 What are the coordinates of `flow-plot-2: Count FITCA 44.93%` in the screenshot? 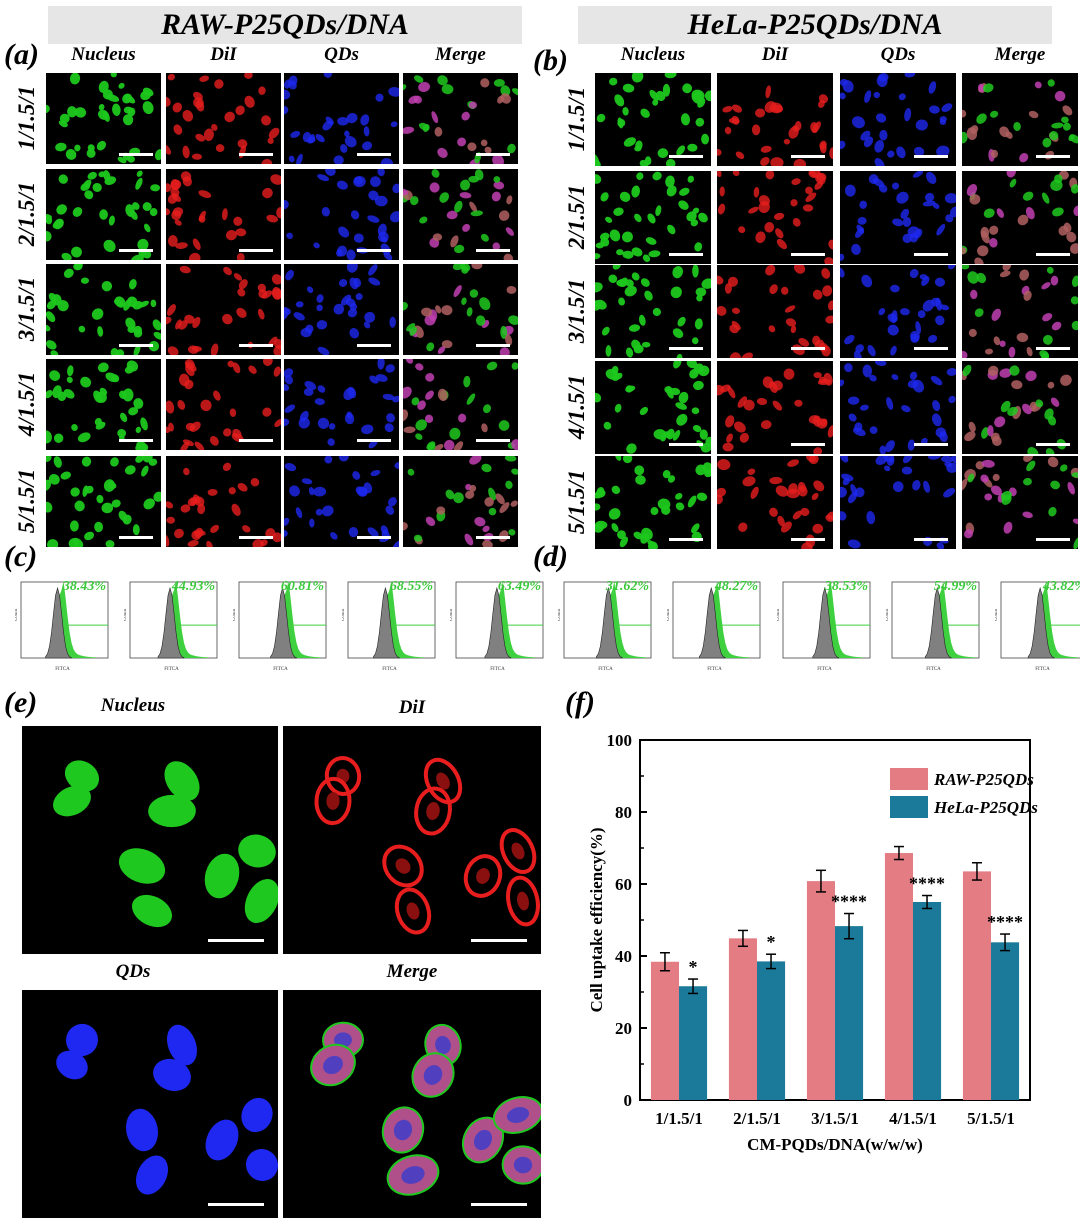 It's located at (171, 627).